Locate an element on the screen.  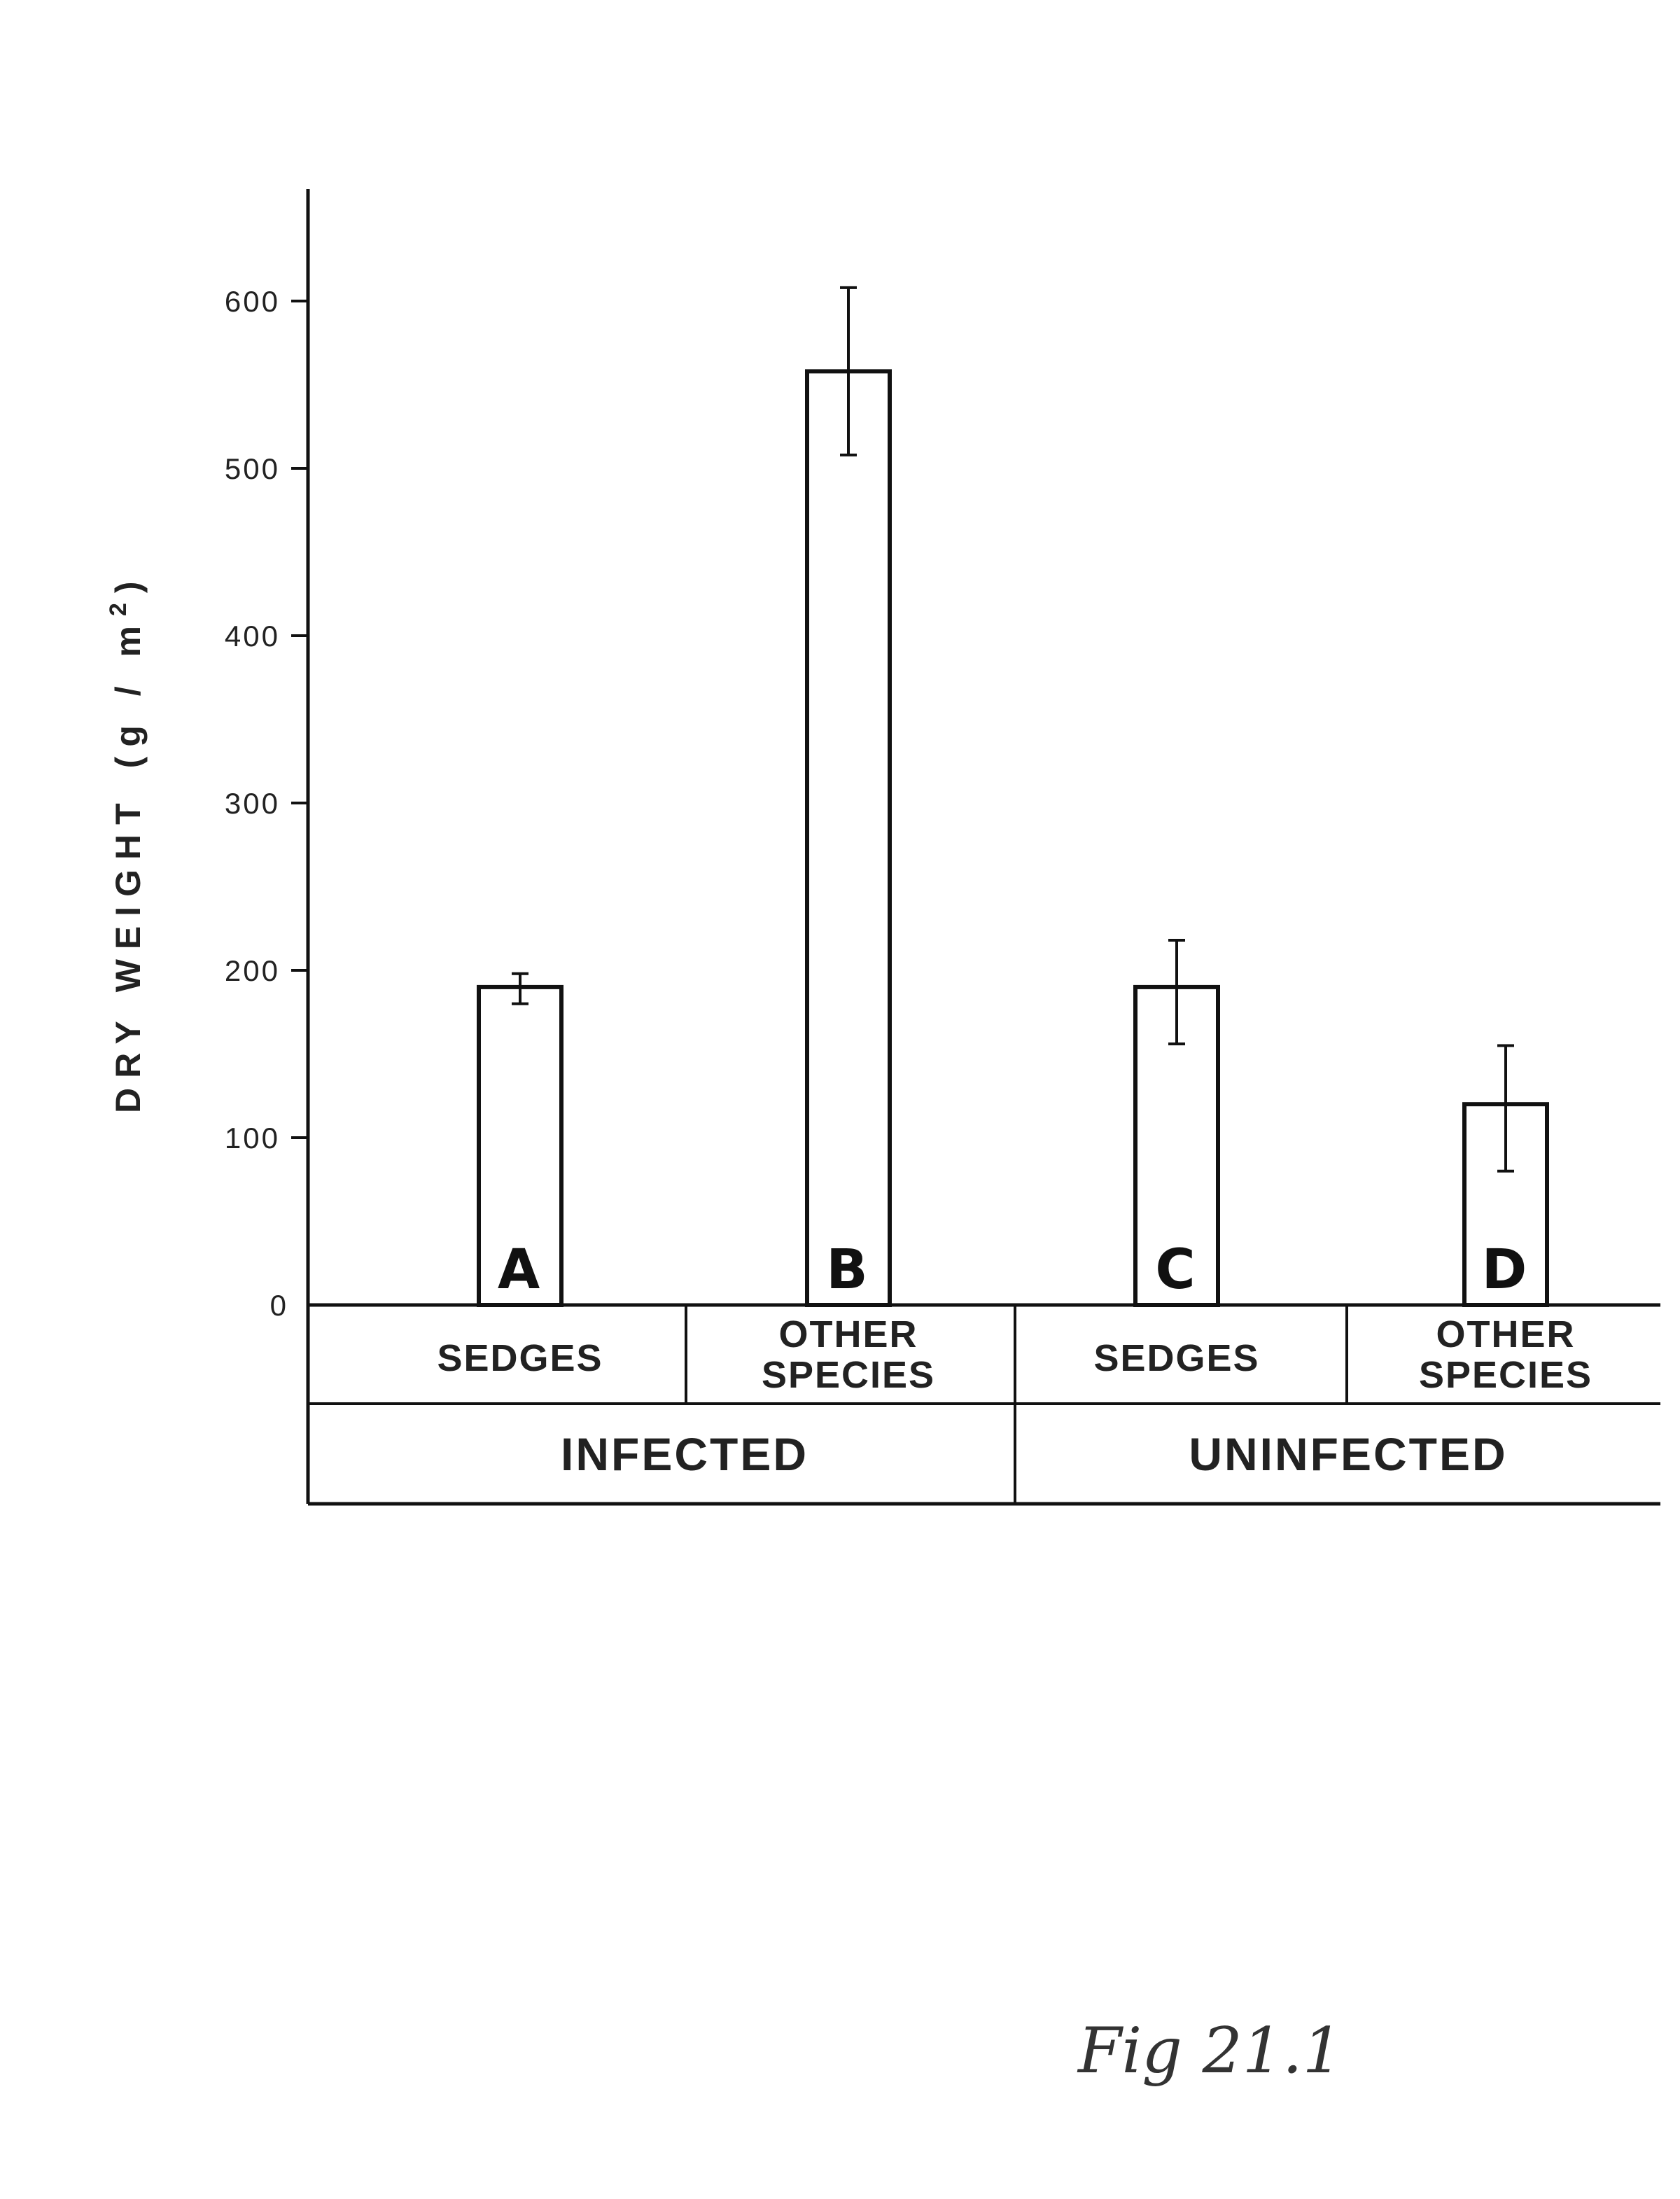
y-tick-label: 500 is located at coordinates (252, 468).